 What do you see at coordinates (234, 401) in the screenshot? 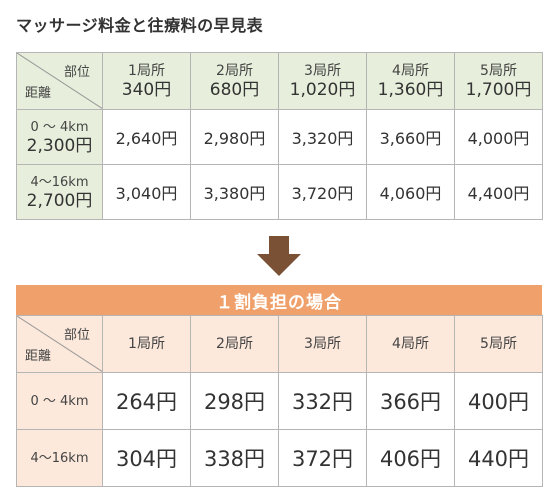
I see `table-cell: 298円` at bounding box center [234, 401].